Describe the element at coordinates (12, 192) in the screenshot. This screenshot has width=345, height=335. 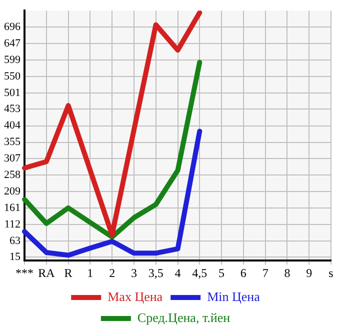
I see `y-tick-label: 209` at that location.